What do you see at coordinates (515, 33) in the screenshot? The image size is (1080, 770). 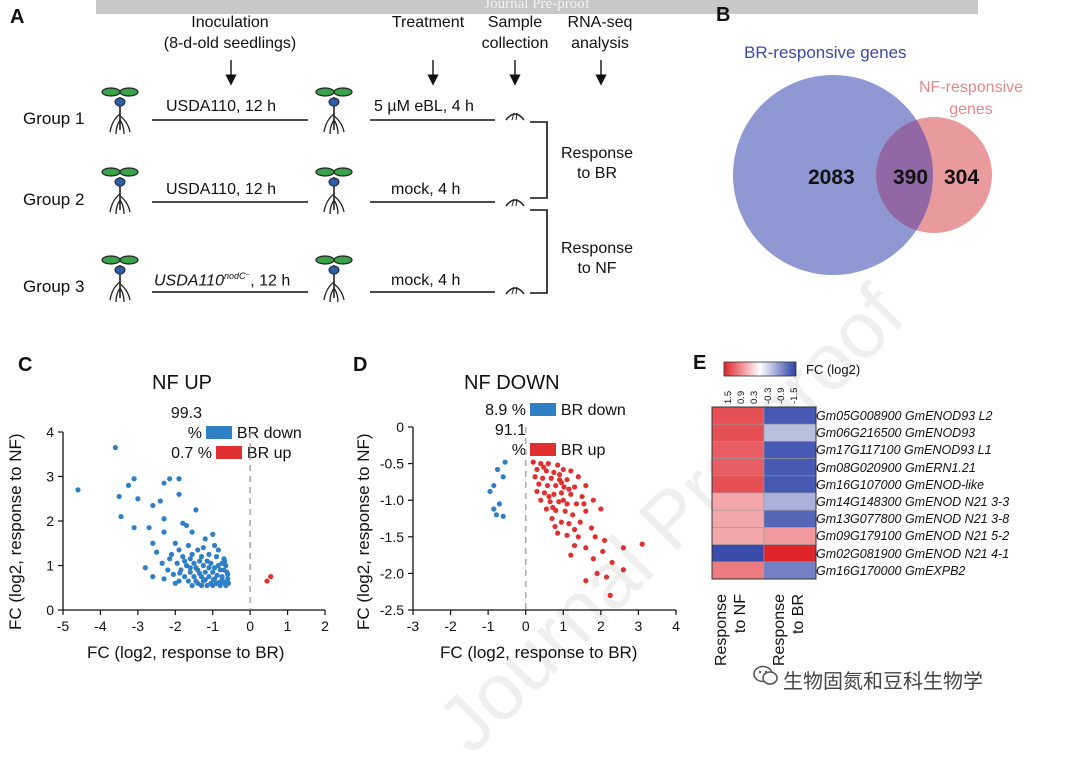 I see `header-sample-collection: Sample collection` at bounding box center [515, 33].